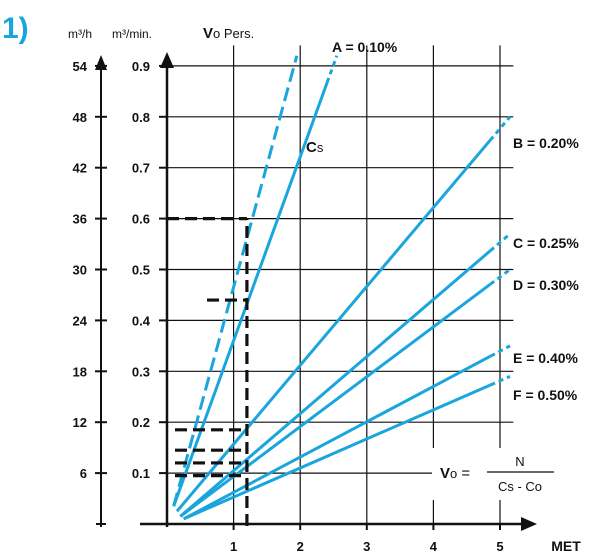  Describe the element at coordinates (83, 473) in the screenshot. I see `y-tick-label-m3h: 6` at that location.